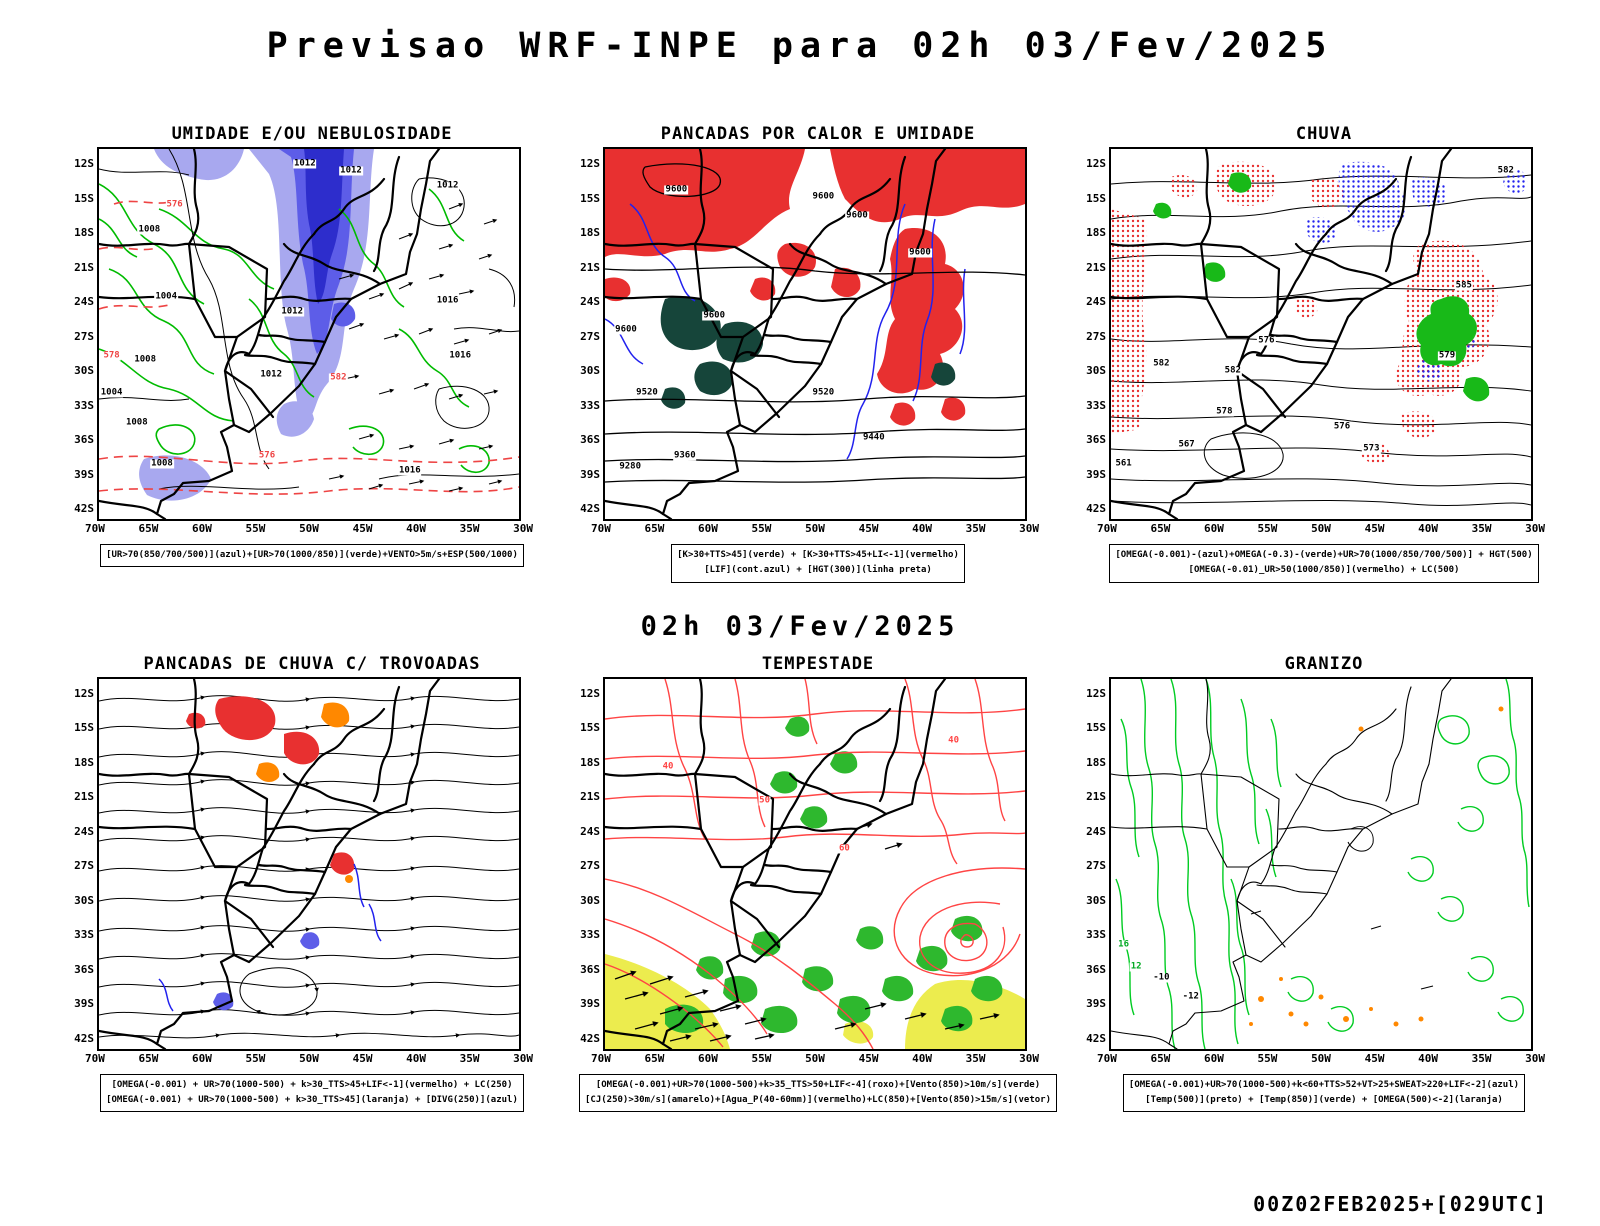 This screenshot has width=1600, height=1226. I want to click on map-canvas-chuva, so click(1321, 334).